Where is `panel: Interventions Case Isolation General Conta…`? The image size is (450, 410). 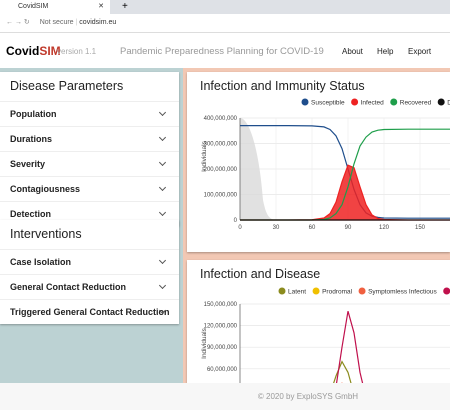
panel: Interventions Case Isolation General Conta… is located at coordinates (89, 272).